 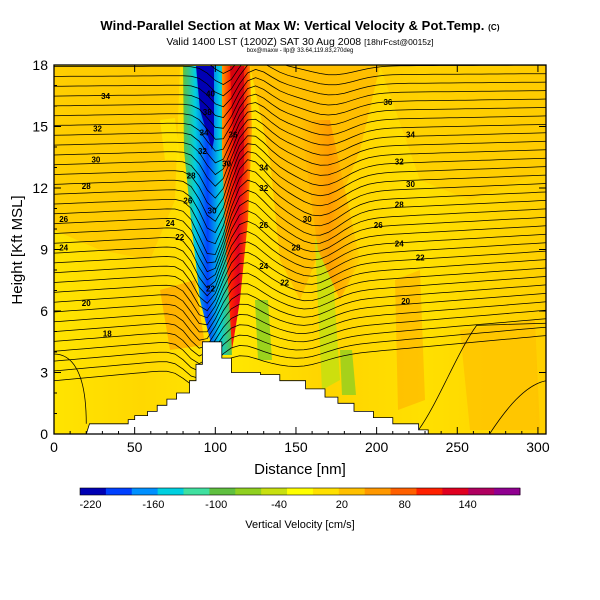 I want to click on colorbar-tick-label: -100, so click(x=216, y=505).